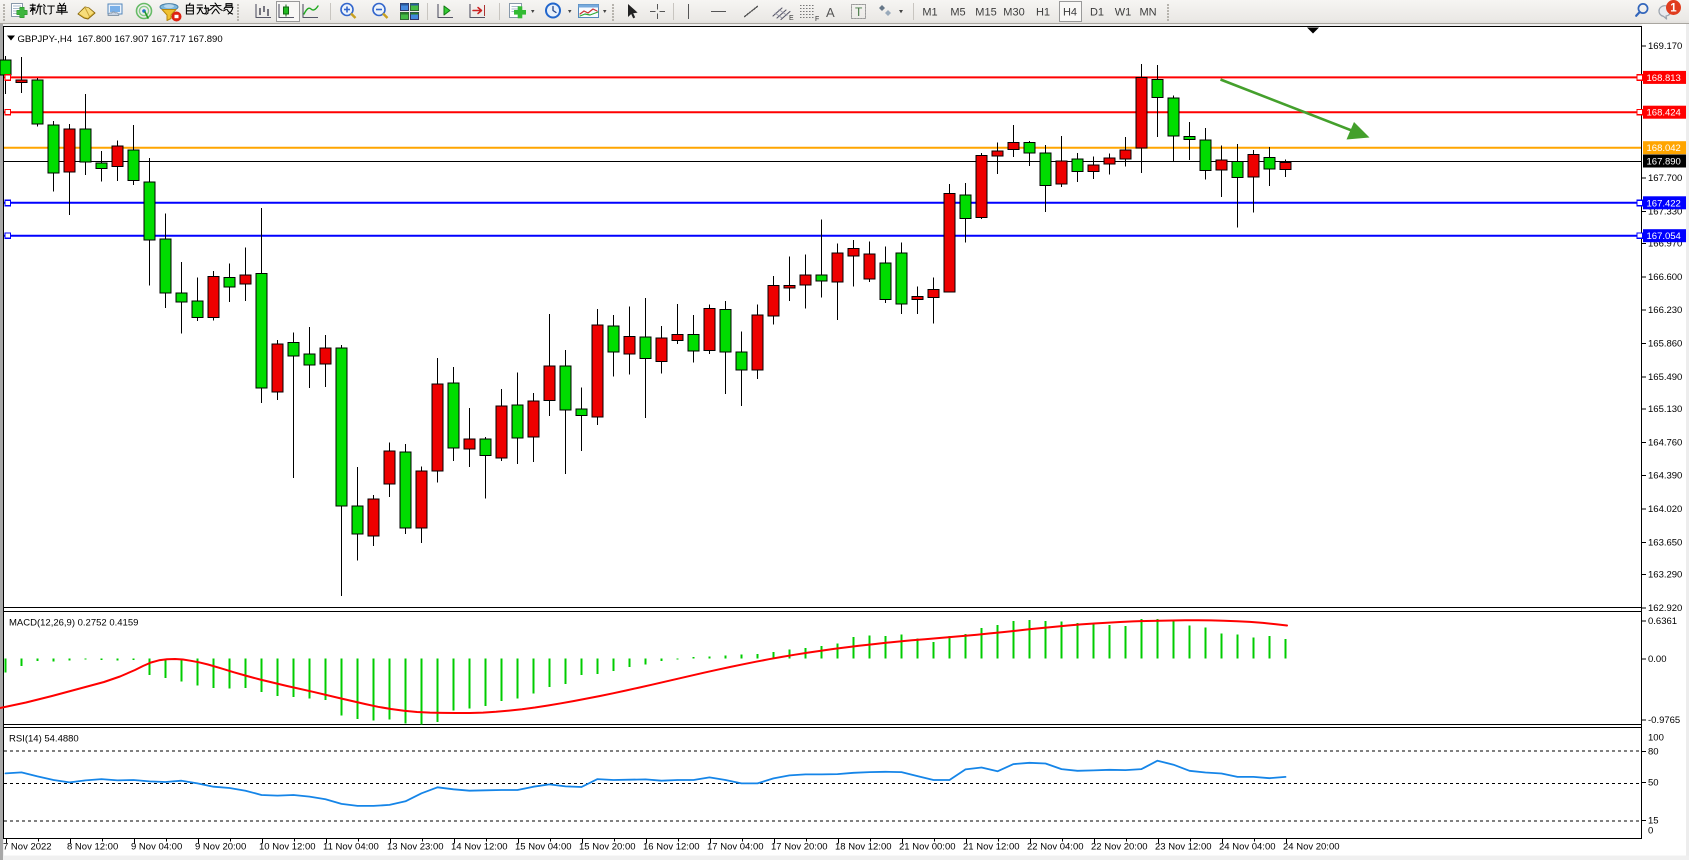  Describe the element at coordinates (1664, 113) in the screenshot. I see `svg-text: 168.424` at that location.